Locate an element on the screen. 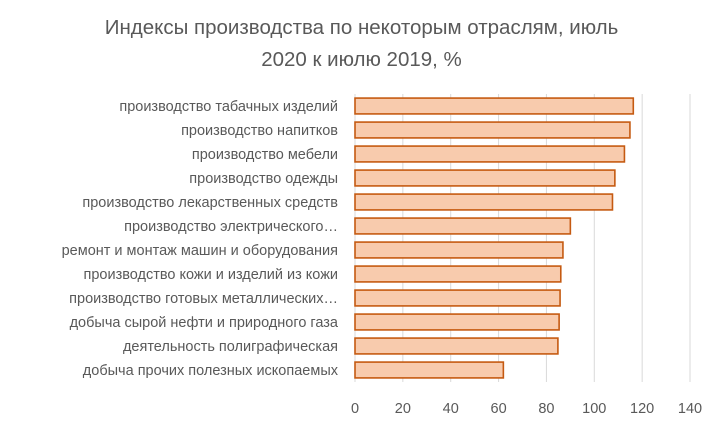 The width and height of the screenshot is (723, 437). x-tick-label: 100 is located at coordinates (594, 409).